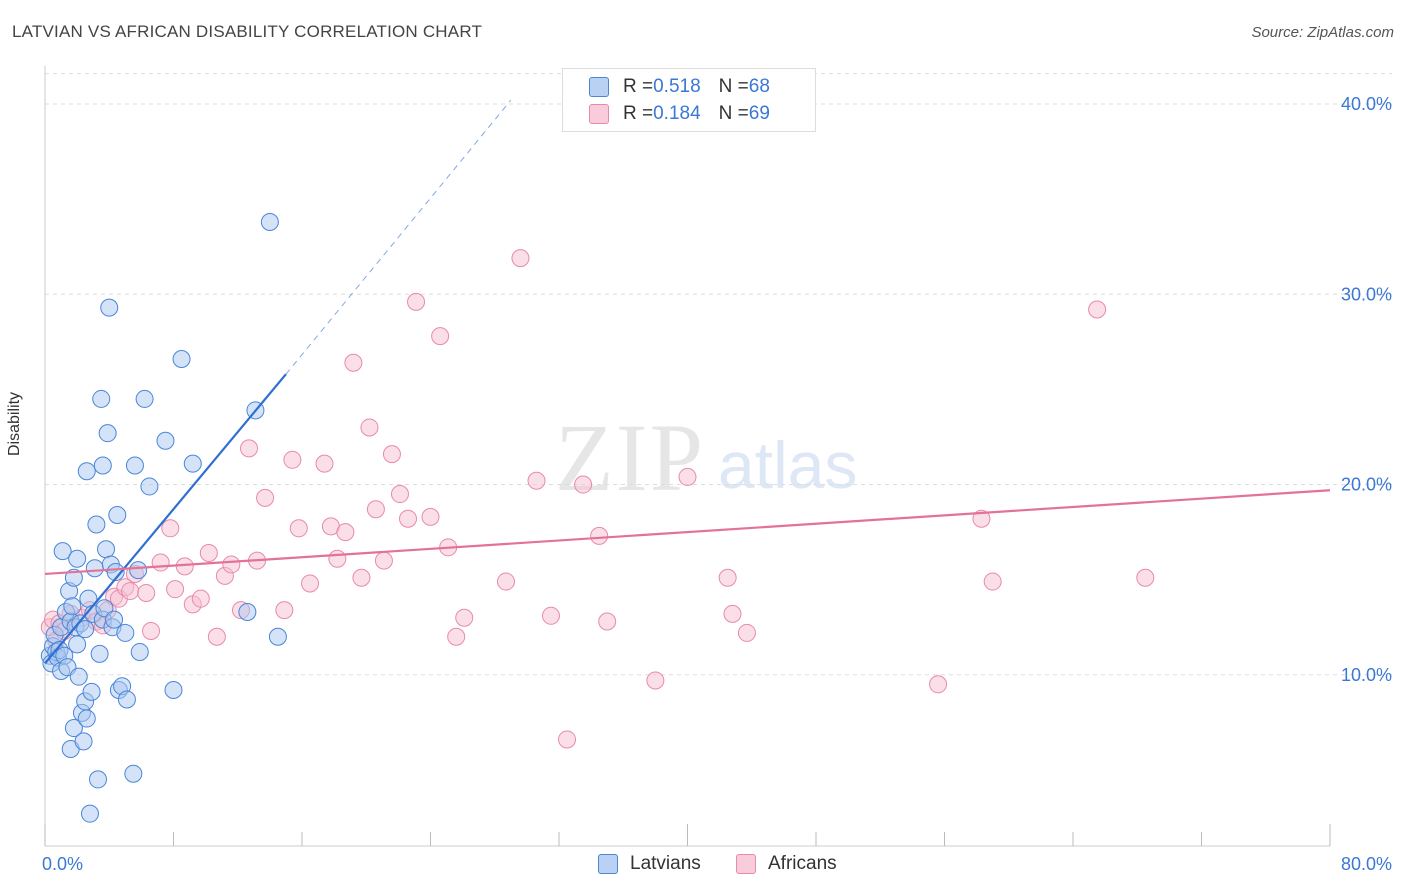 The image size is (1406, 892). What do you see at coordinates (14, 423) in the screenshot?
I see `y-axis-title: Disability` at bounding box center [14, 423].